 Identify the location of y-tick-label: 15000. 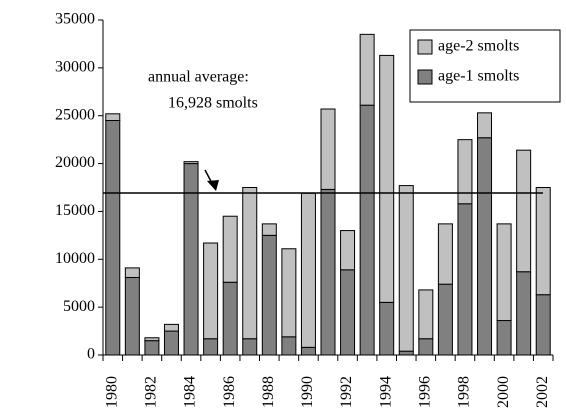
(75, 210).